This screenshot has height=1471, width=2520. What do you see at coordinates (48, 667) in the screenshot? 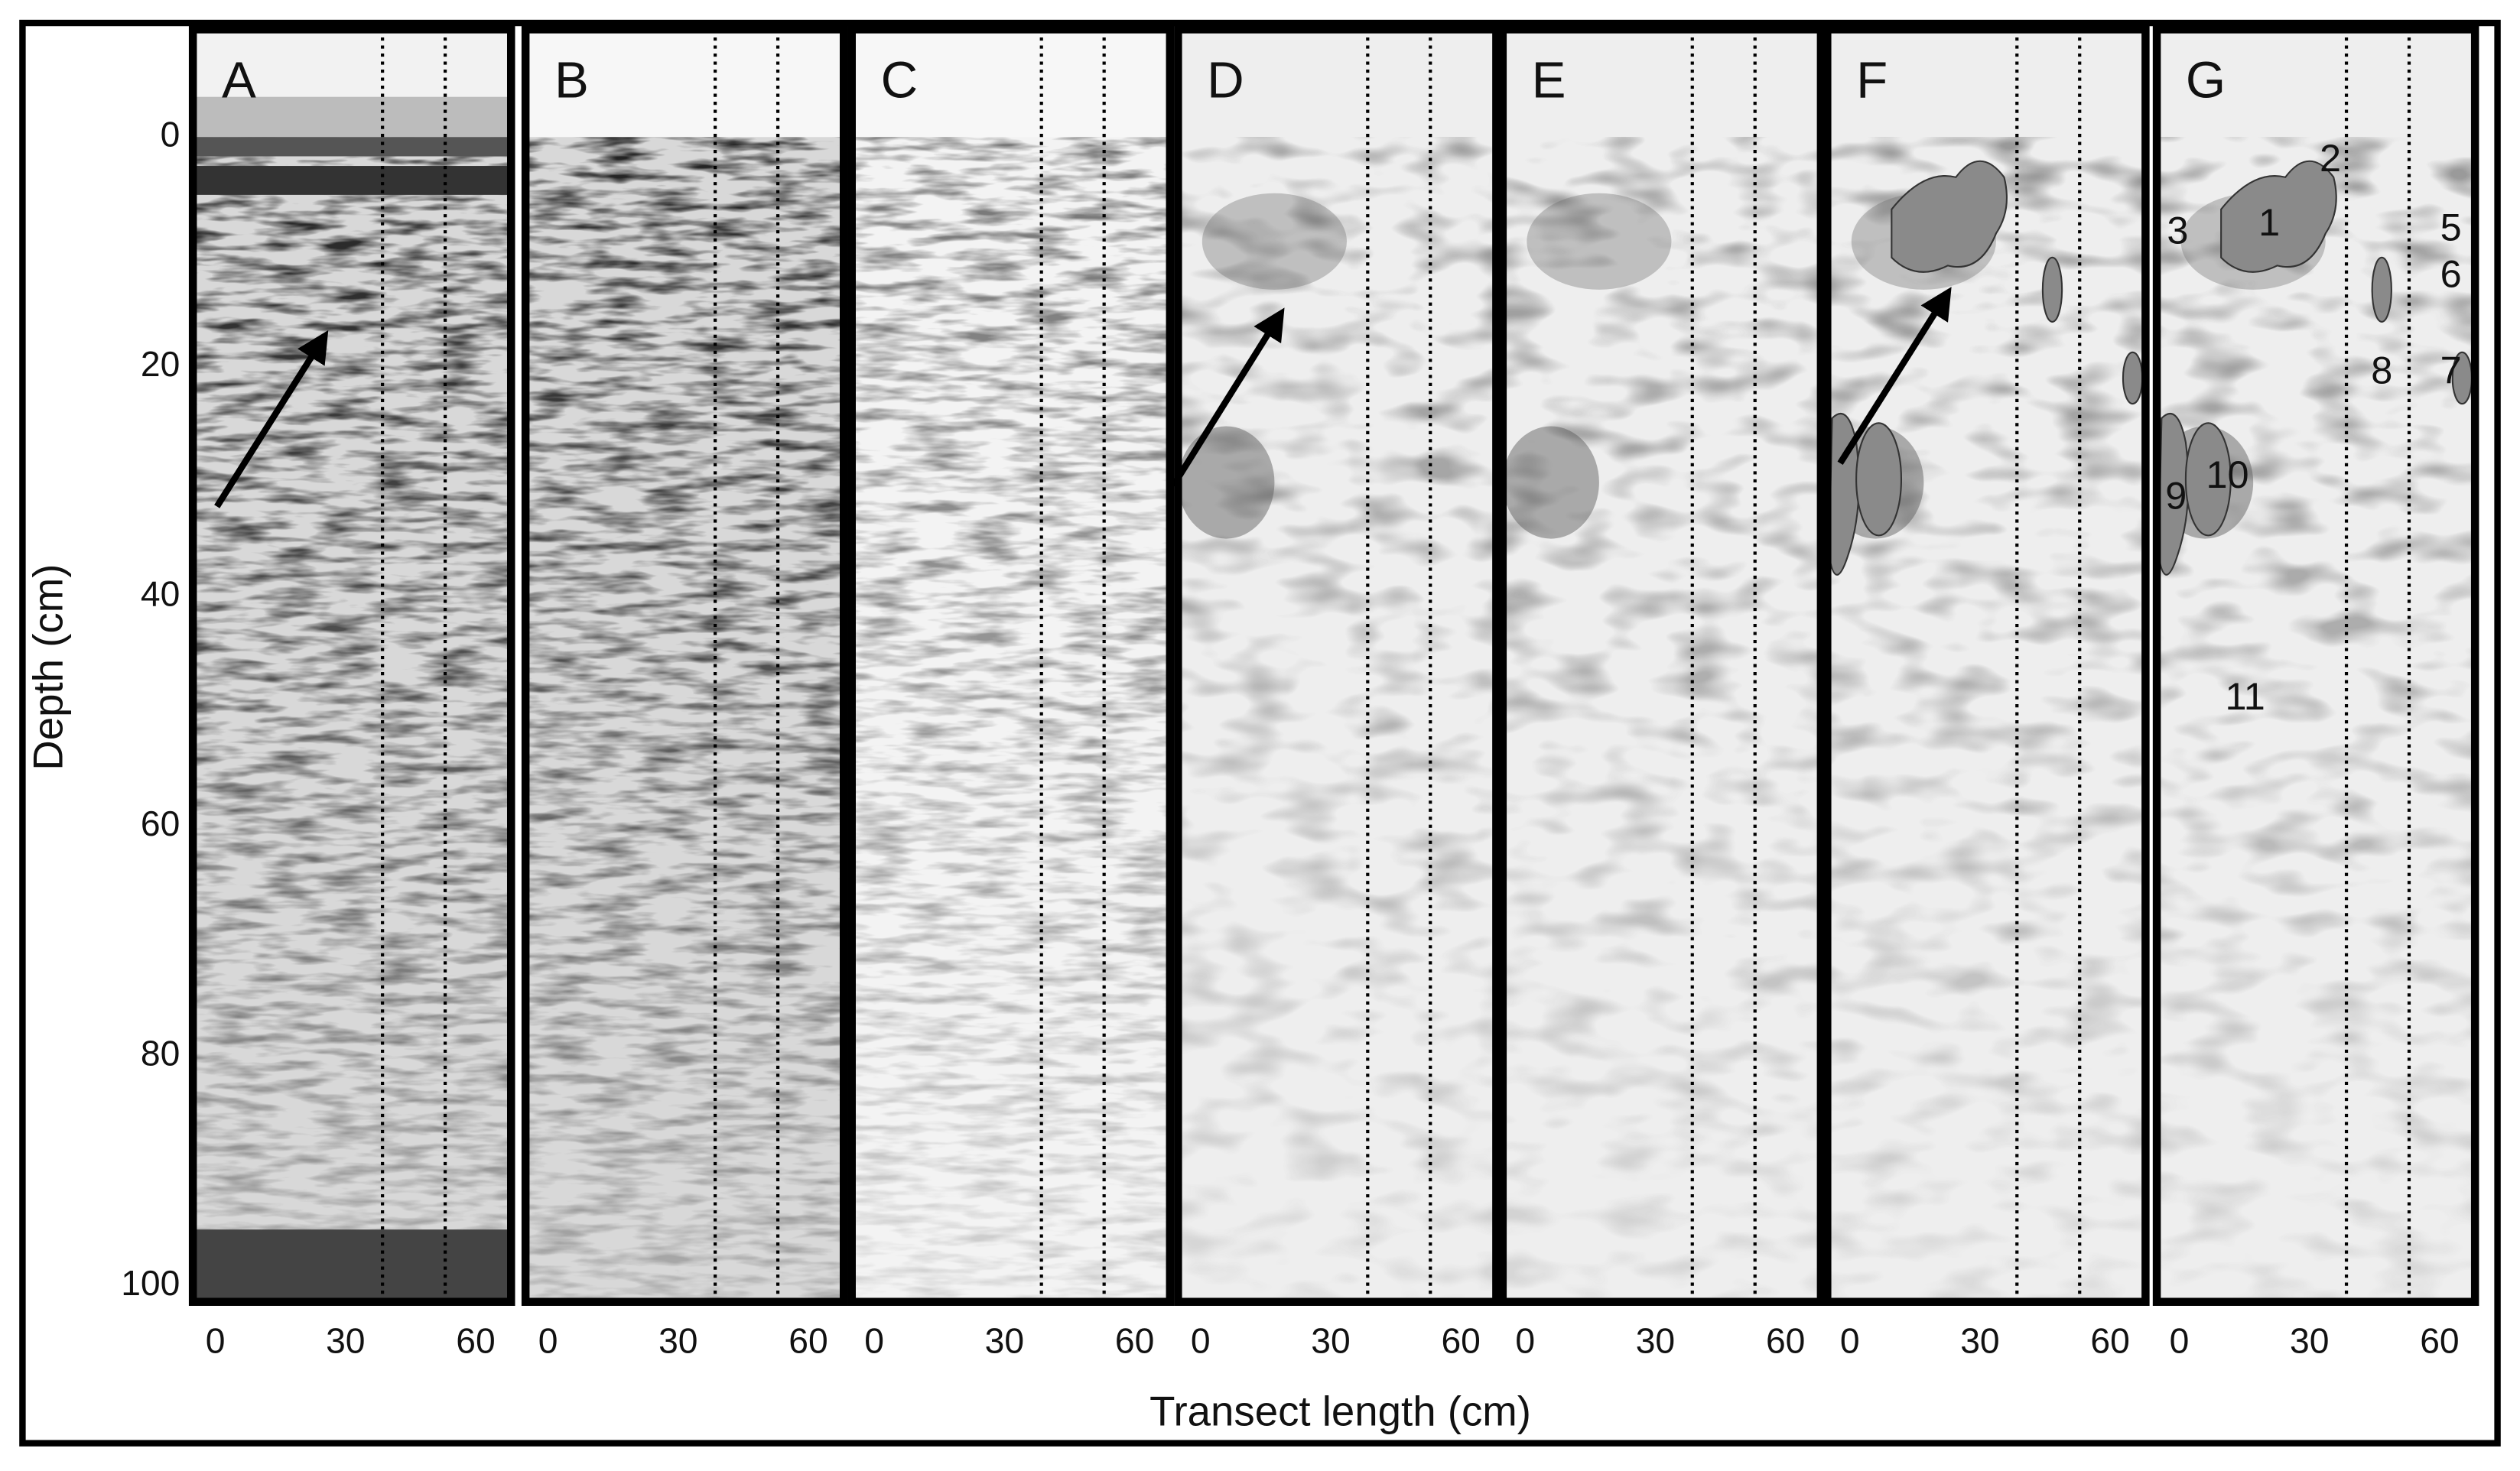
I see `y-axis-label: Depth (cm)` at bounding box center [48, 667].